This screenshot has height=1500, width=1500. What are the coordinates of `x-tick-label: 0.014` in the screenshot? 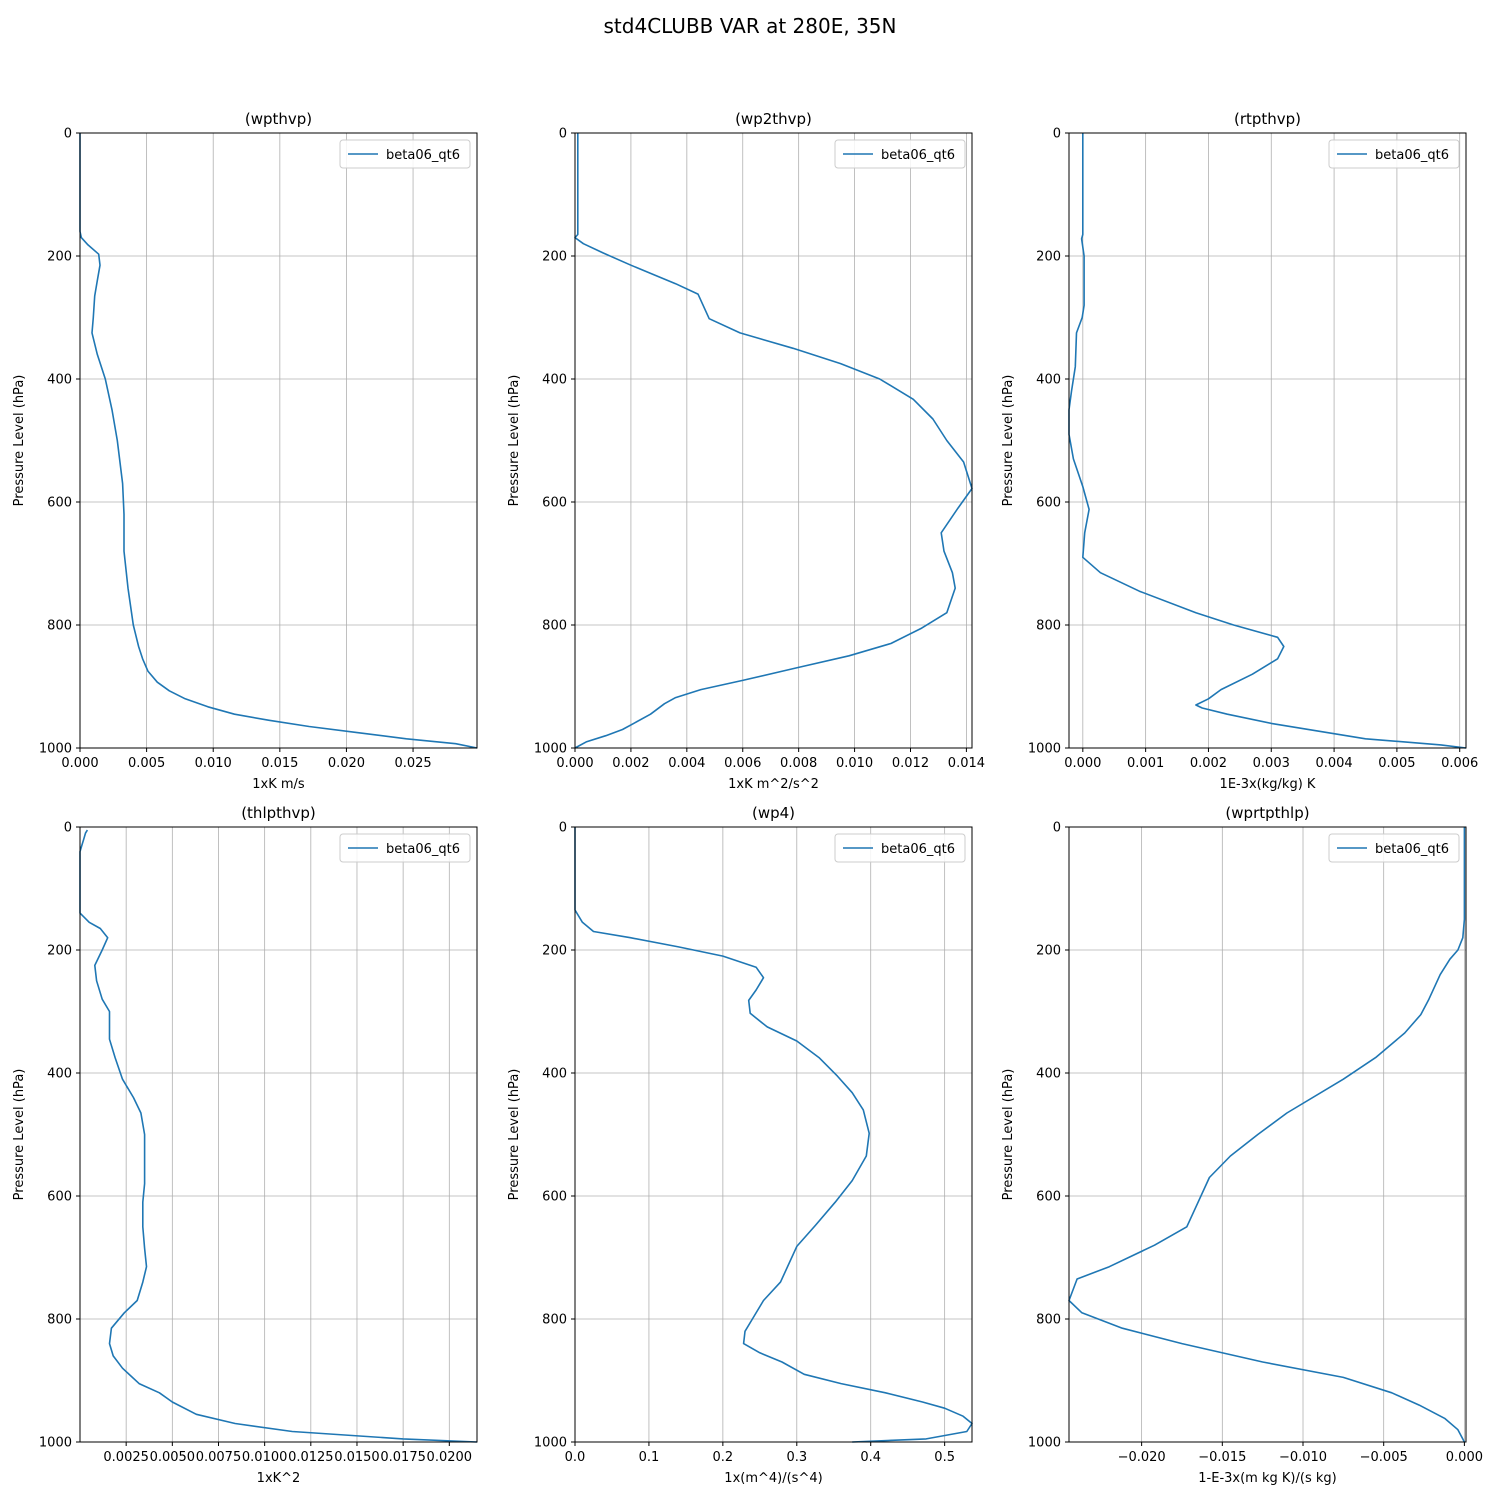 It's located at (966, 763).